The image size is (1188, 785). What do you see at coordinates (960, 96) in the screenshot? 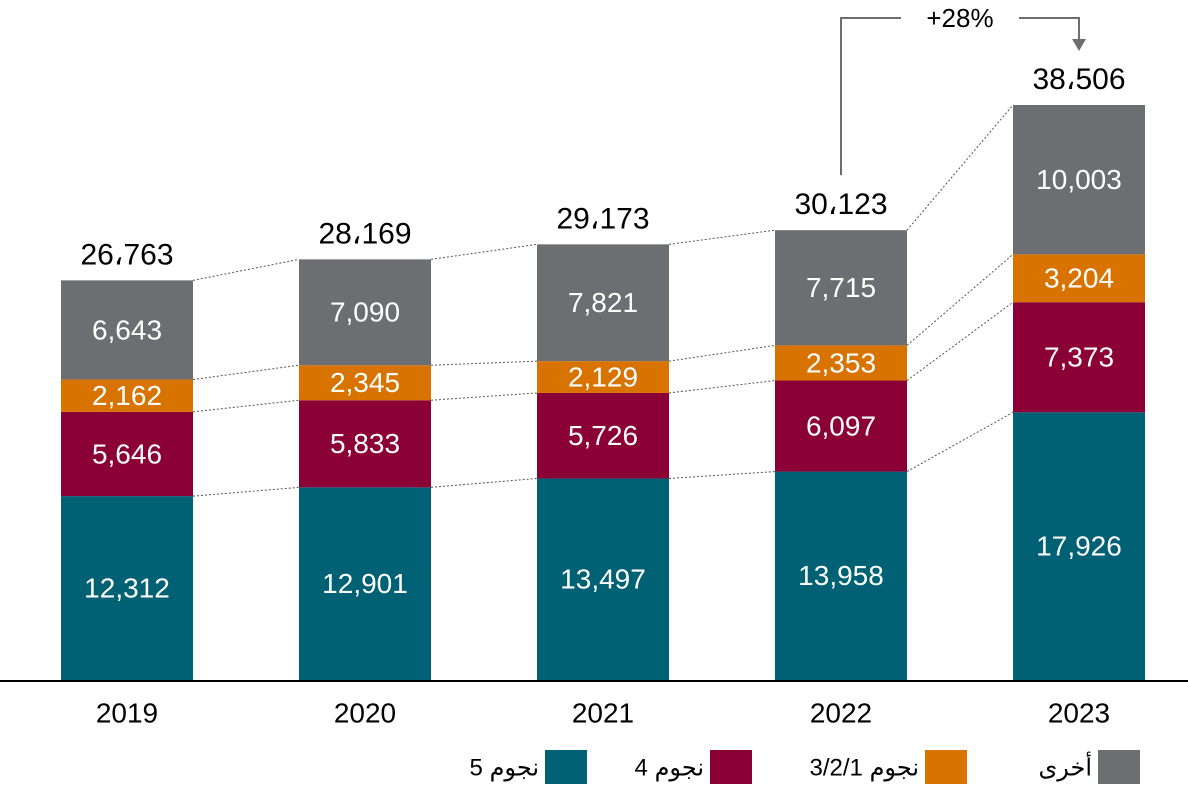
I see `growth-arrow` at bounding box center [960, 96].